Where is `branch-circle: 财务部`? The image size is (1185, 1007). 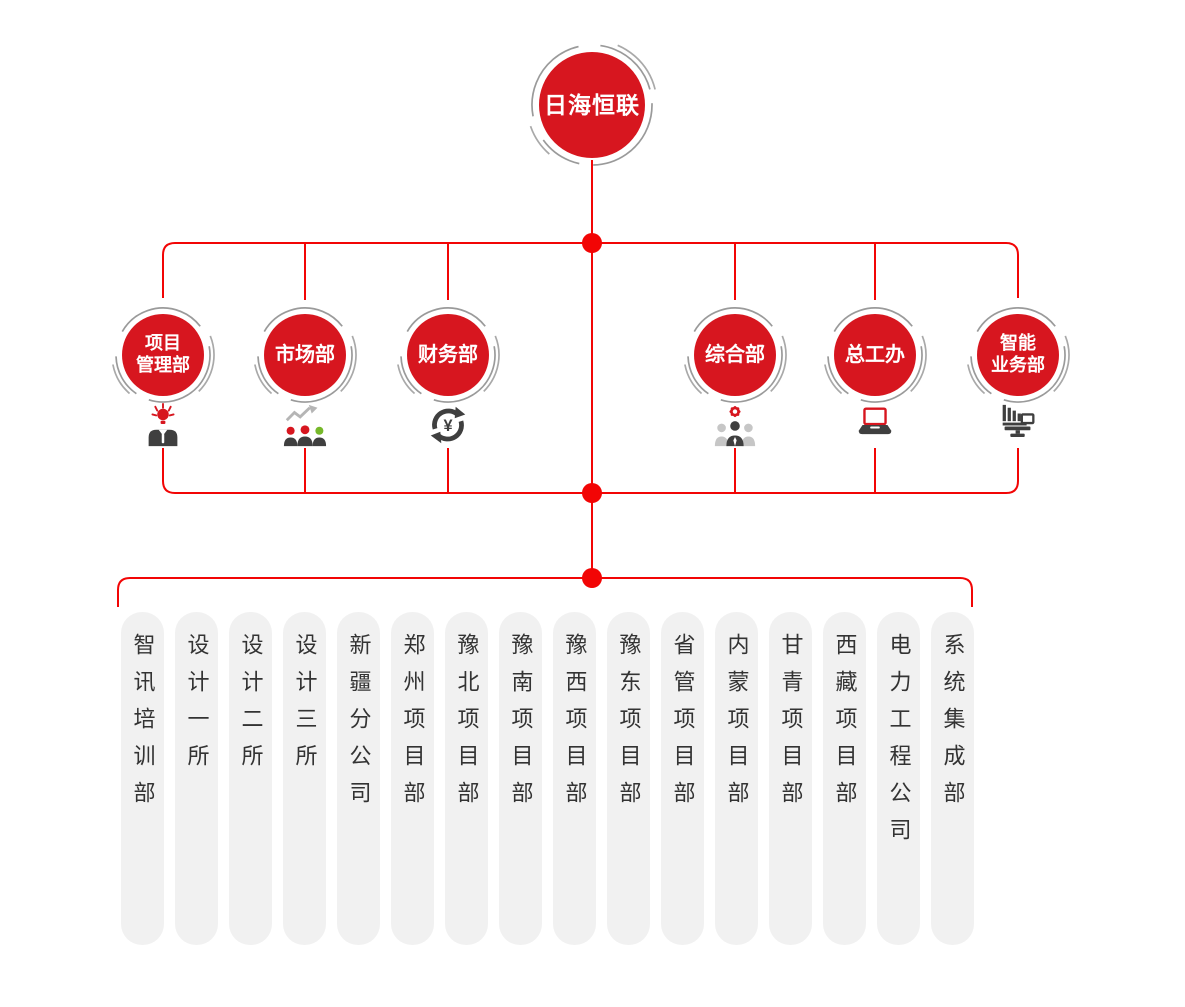 branch-circle: 财务部 is located at coordinates (448, 355).